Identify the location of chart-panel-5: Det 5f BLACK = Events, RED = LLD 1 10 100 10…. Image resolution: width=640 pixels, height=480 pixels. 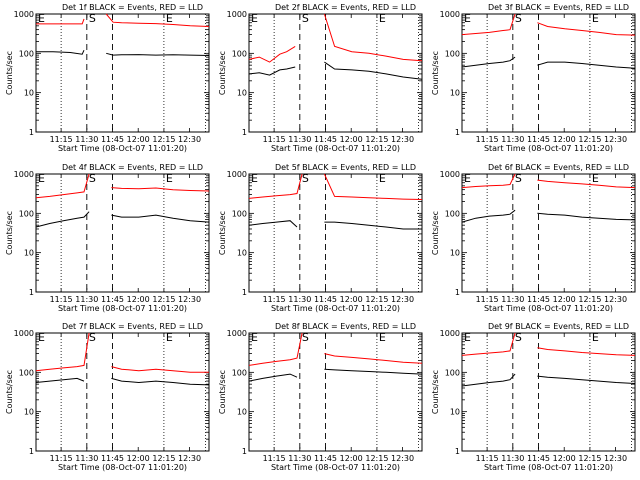
(320, 238).